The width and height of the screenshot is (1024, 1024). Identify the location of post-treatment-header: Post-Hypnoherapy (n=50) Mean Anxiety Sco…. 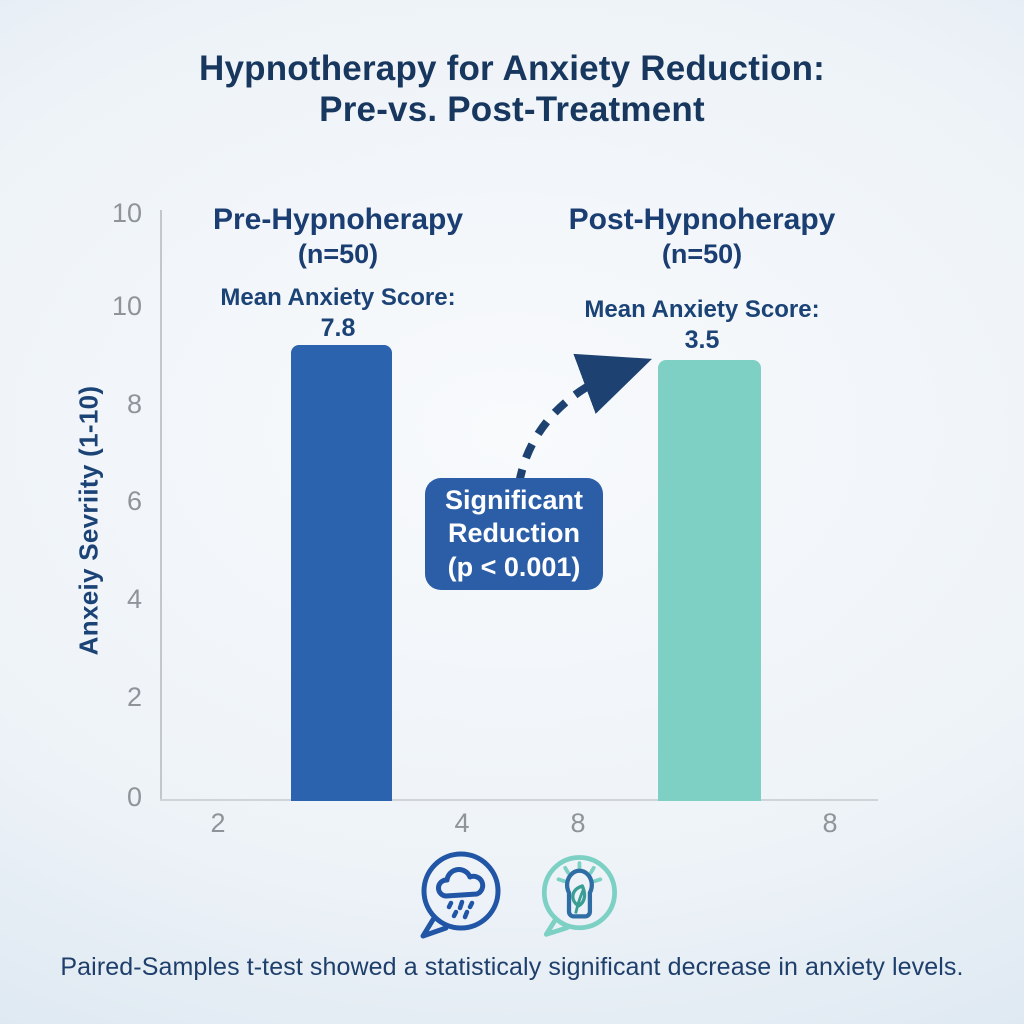
(702, 279).